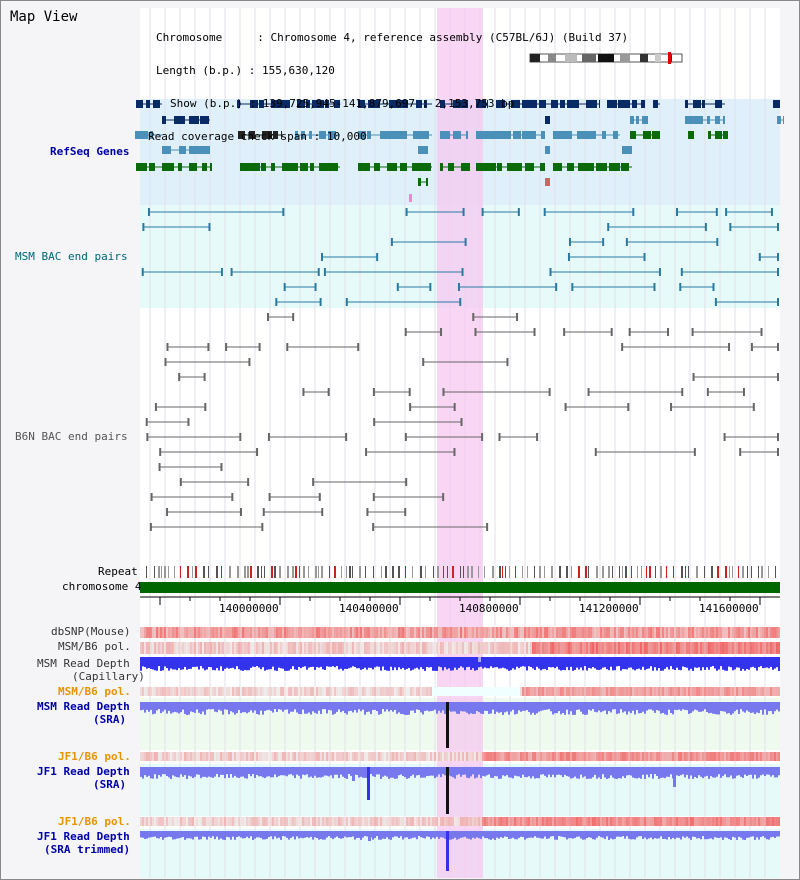  I want to click on track-label-msm-depth-sra: MSM Read Depth, so click(83, 706).